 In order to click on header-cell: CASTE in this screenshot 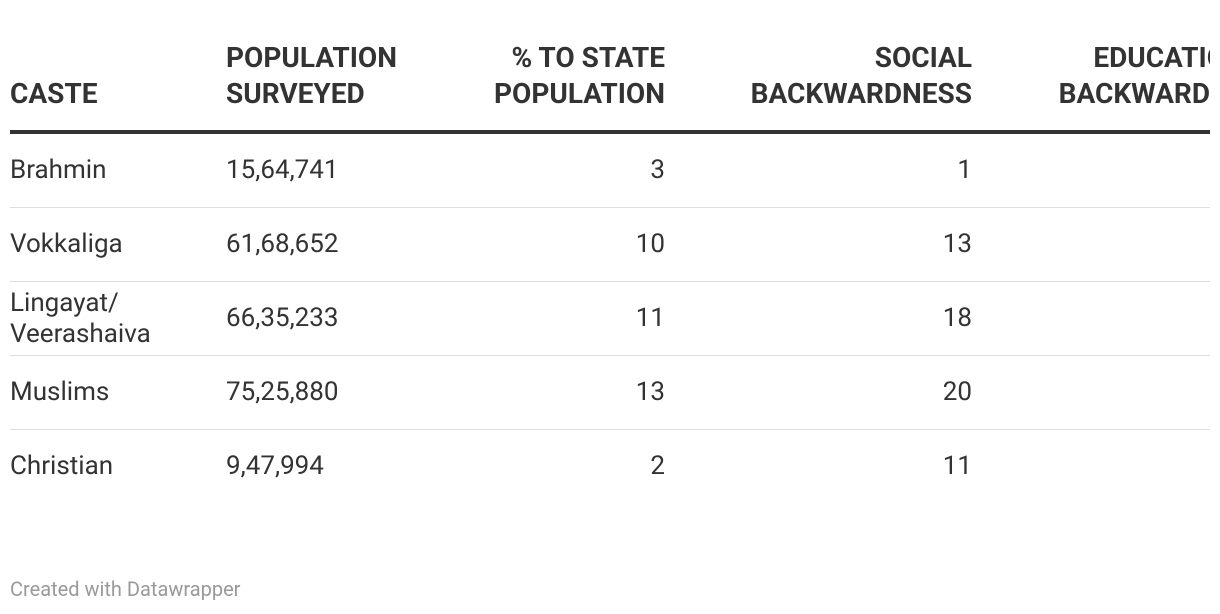, I will do `click(118, 87)`.